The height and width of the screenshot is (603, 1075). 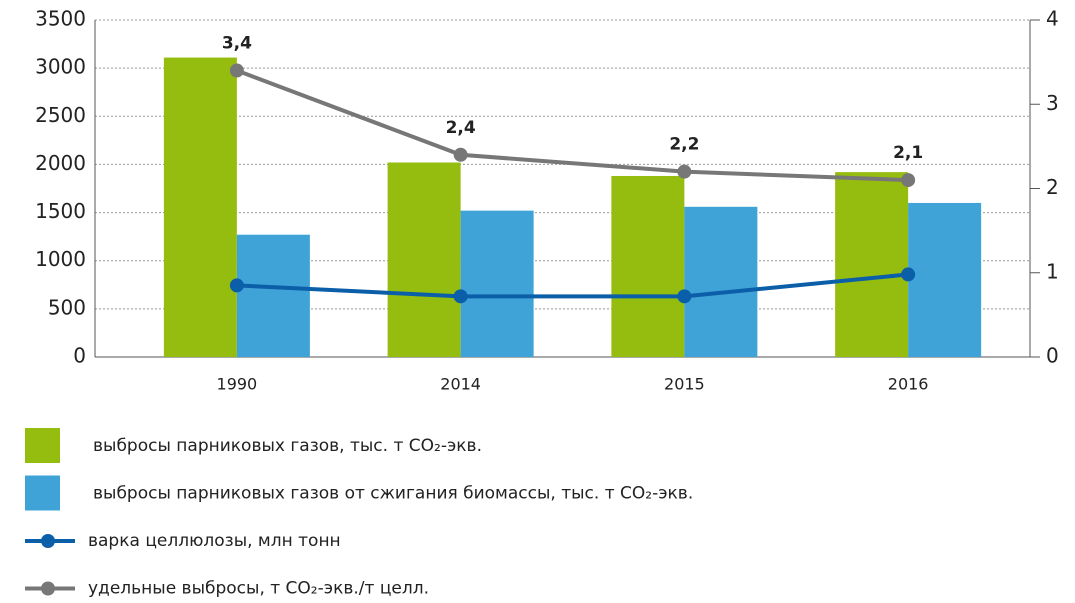 What do you see at coordinates (67, 307) in the screenshot?
I see `y-tick-label: 500` at bounding box center [67, 307].